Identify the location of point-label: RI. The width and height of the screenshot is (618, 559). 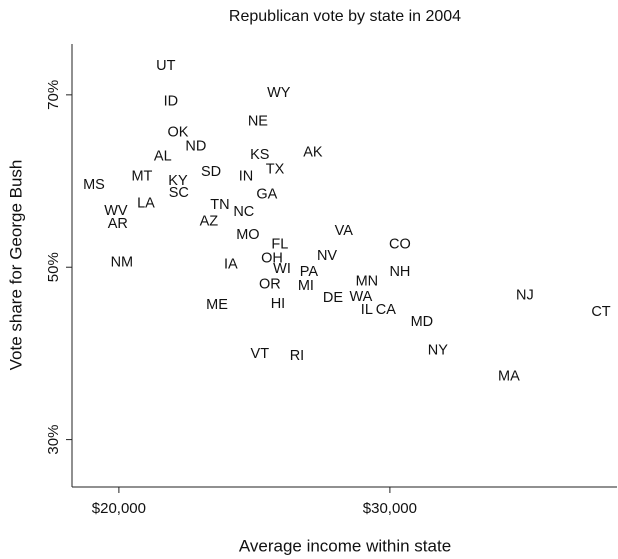
(297, 356).